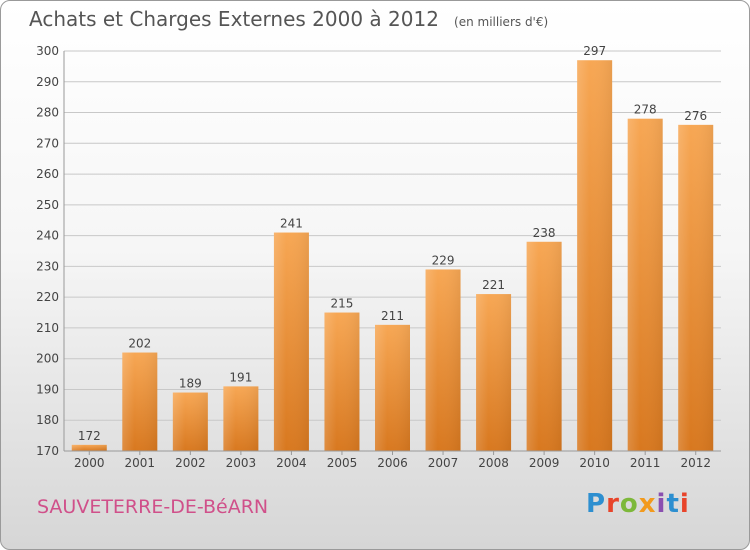 The image size is (750, 550). Describe the element at coordinates (291, 463) in the screenshot. I see `x-tick-label: 2004` at that location.